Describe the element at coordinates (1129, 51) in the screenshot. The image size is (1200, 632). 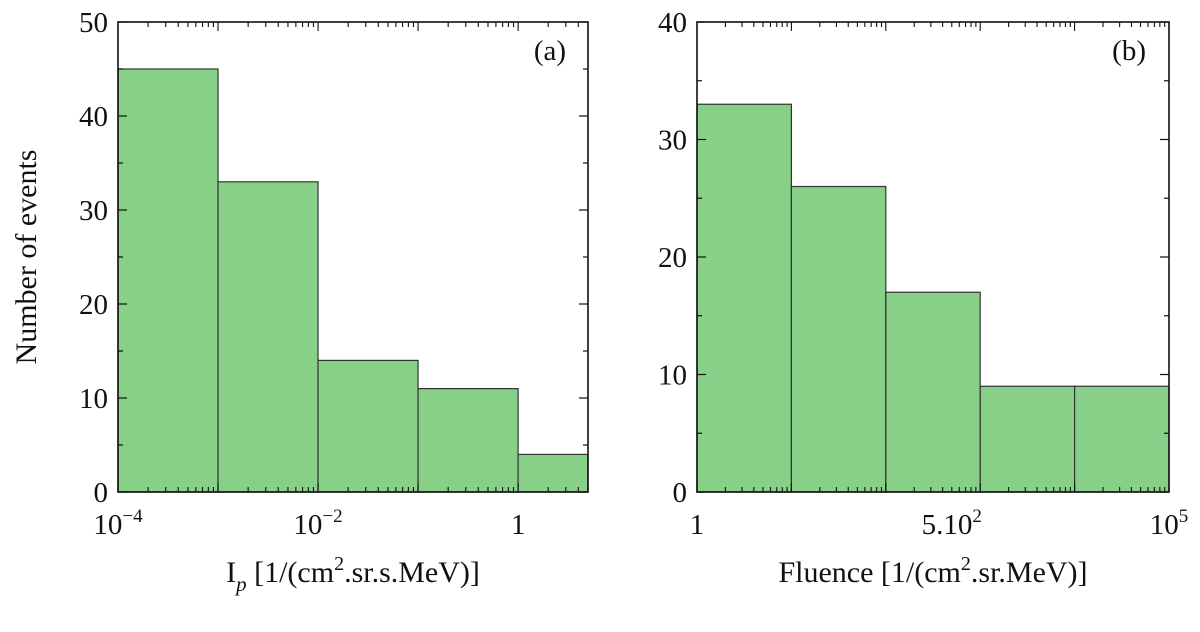
I see `panel-label: (b)` at that location.